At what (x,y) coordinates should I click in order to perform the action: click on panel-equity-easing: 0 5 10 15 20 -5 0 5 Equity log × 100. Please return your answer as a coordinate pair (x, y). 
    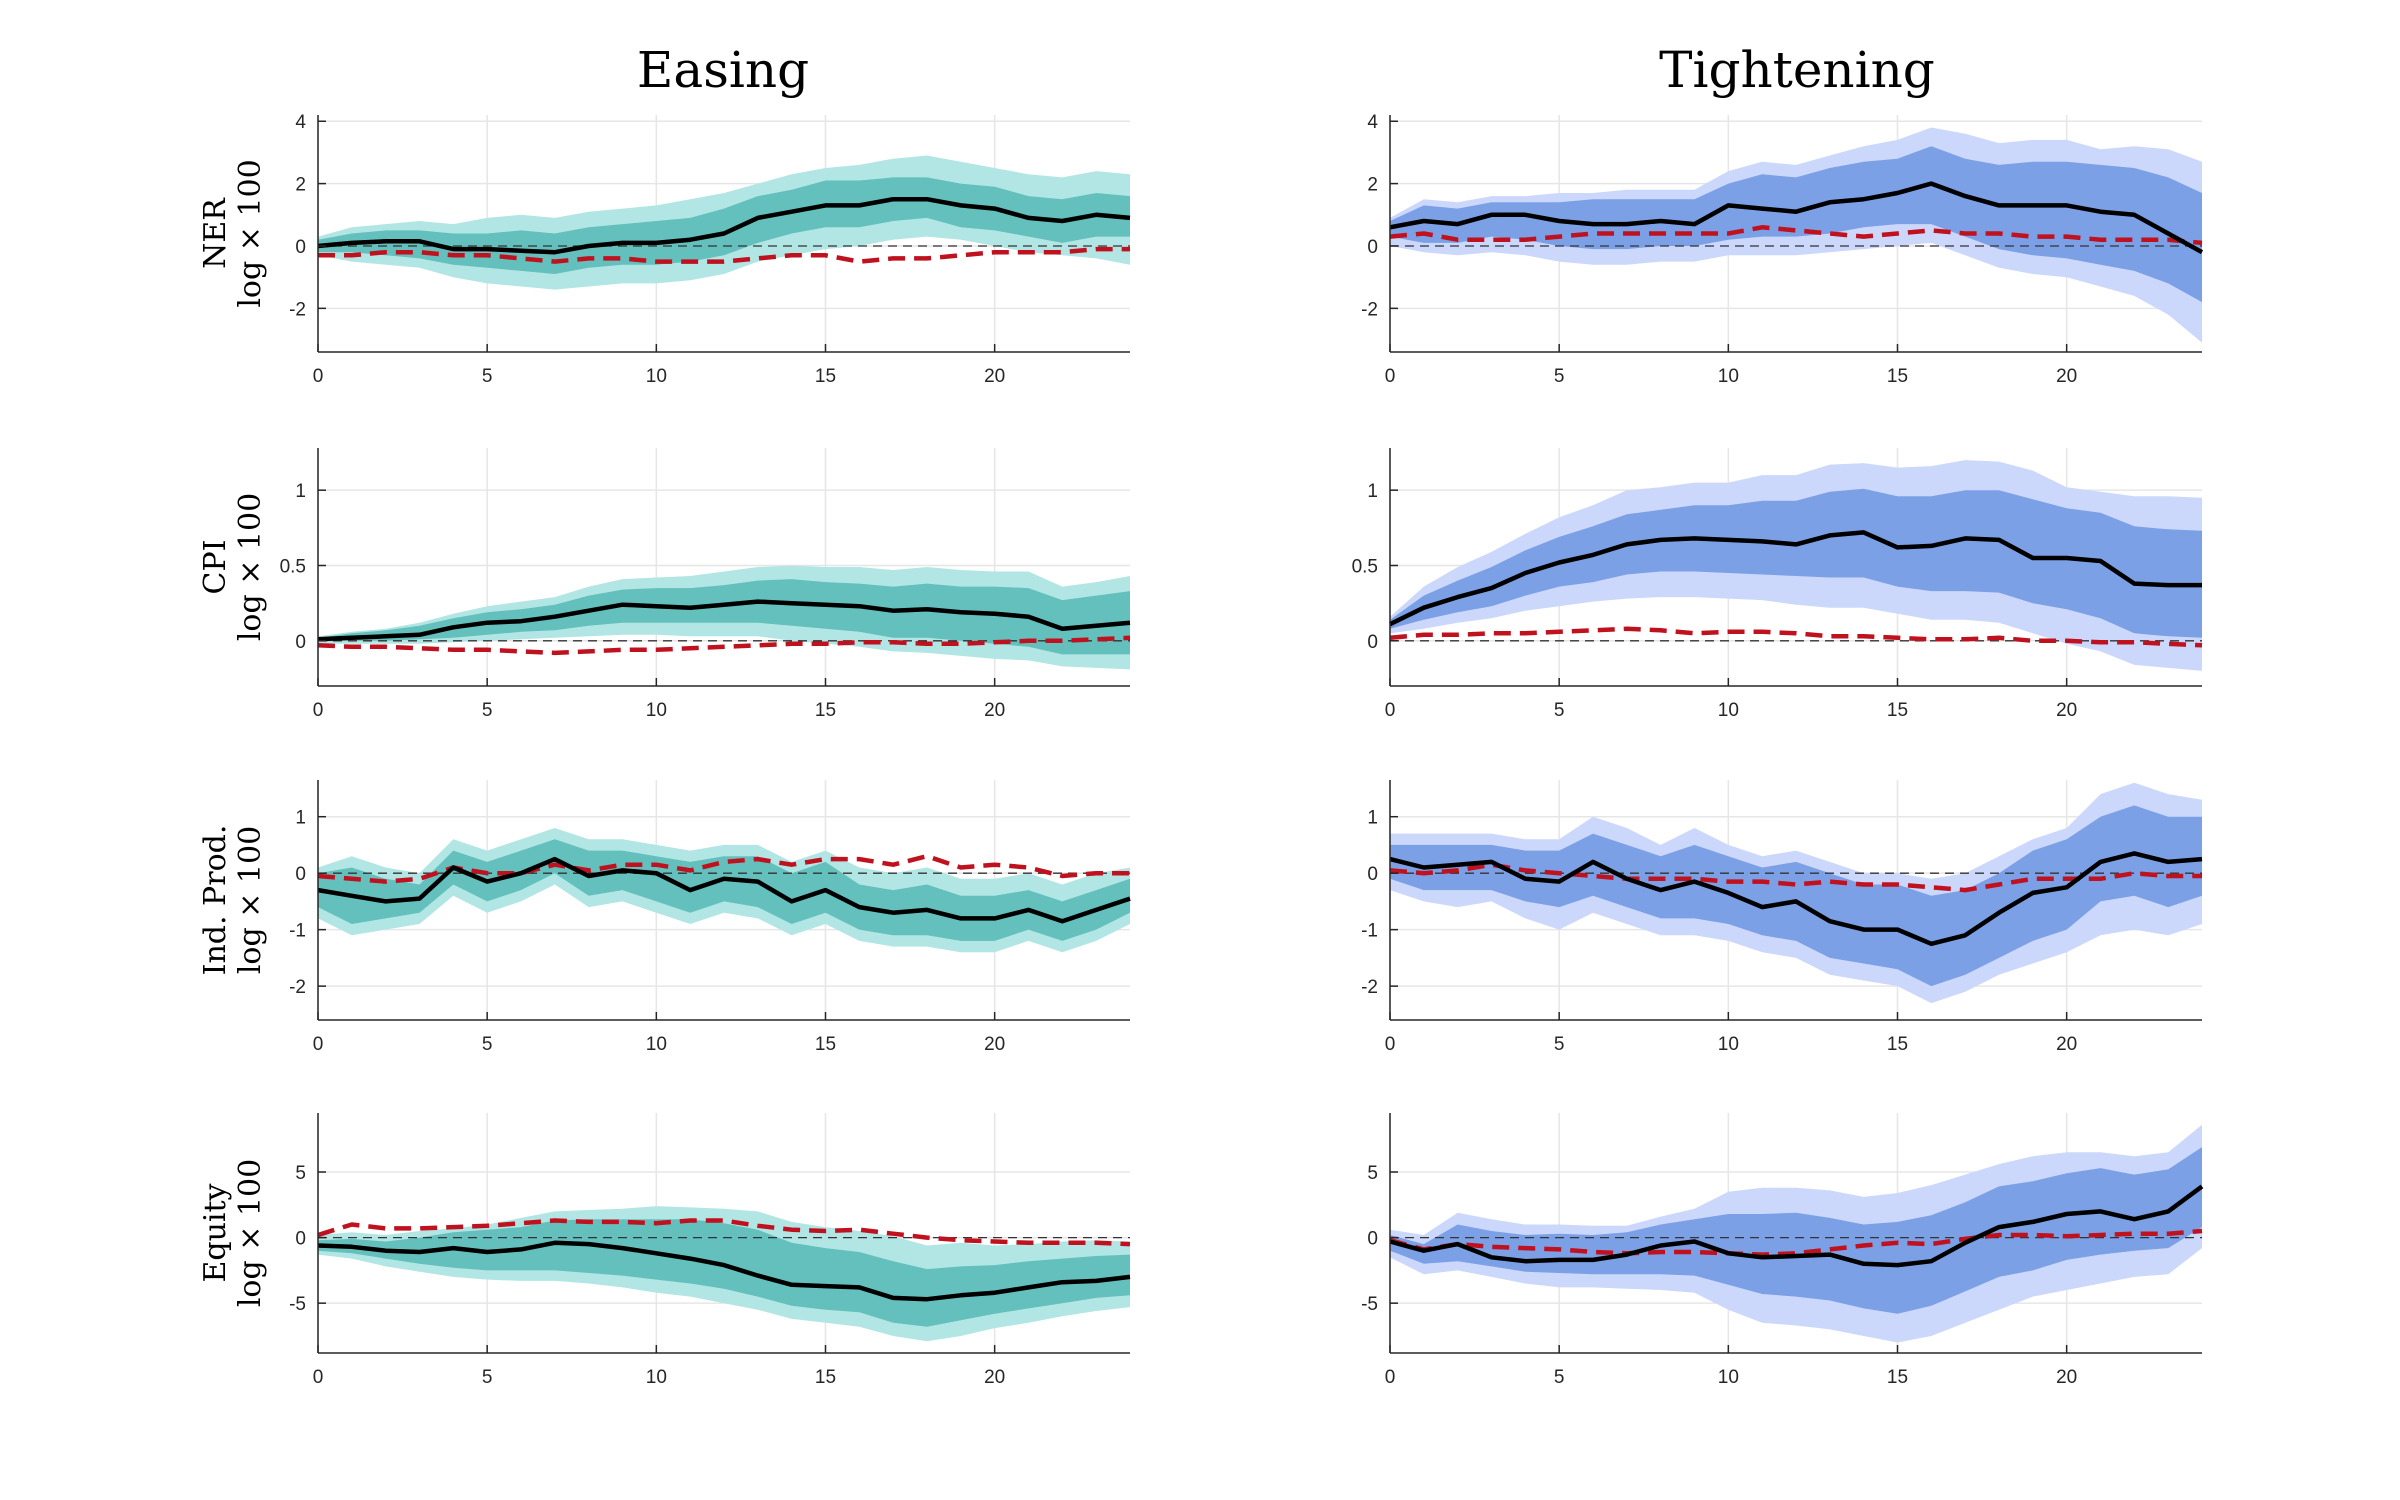
    Looking at the image, I should click on (664, 1250).